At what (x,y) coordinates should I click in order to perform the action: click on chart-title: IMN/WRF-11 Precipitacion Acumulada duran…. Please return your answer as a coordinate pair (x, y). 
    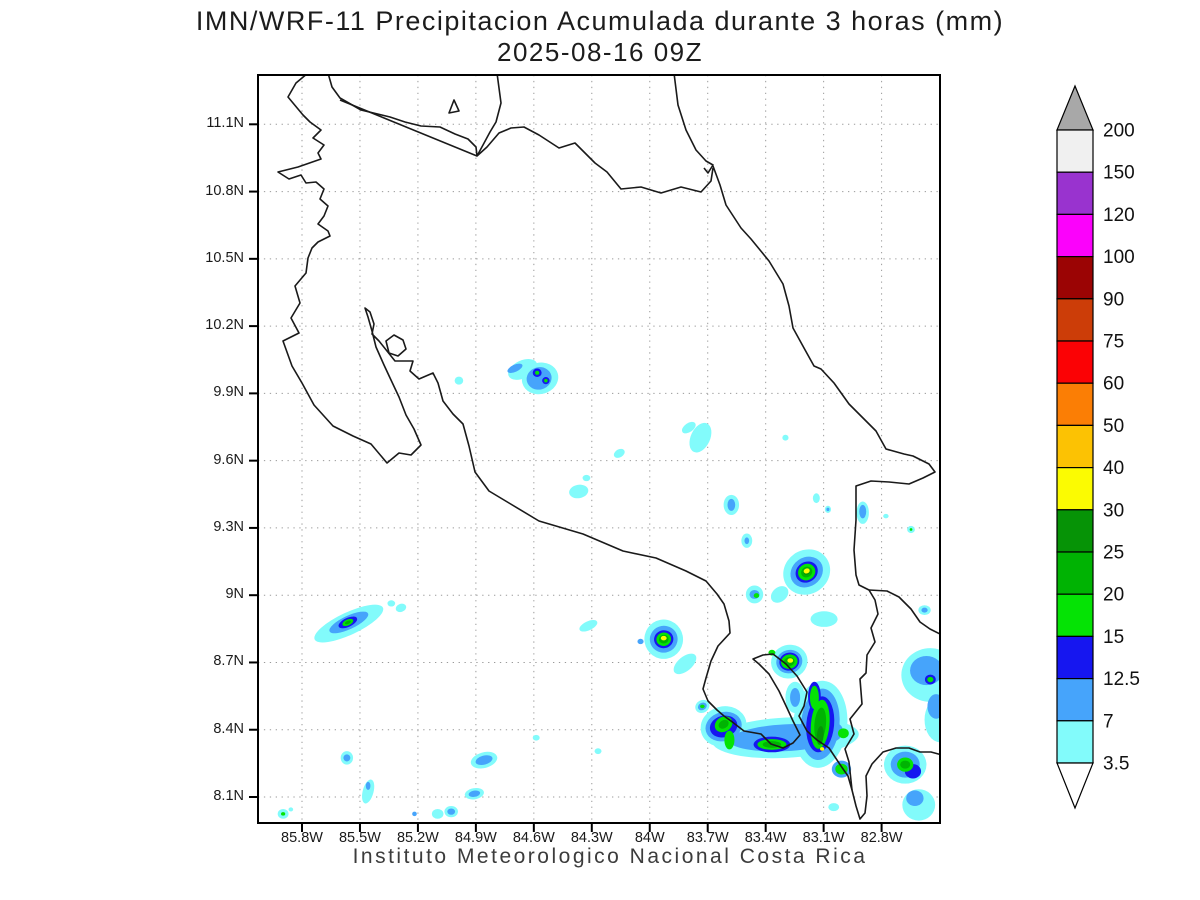
    Looking at the image, I should click on (600, 21).